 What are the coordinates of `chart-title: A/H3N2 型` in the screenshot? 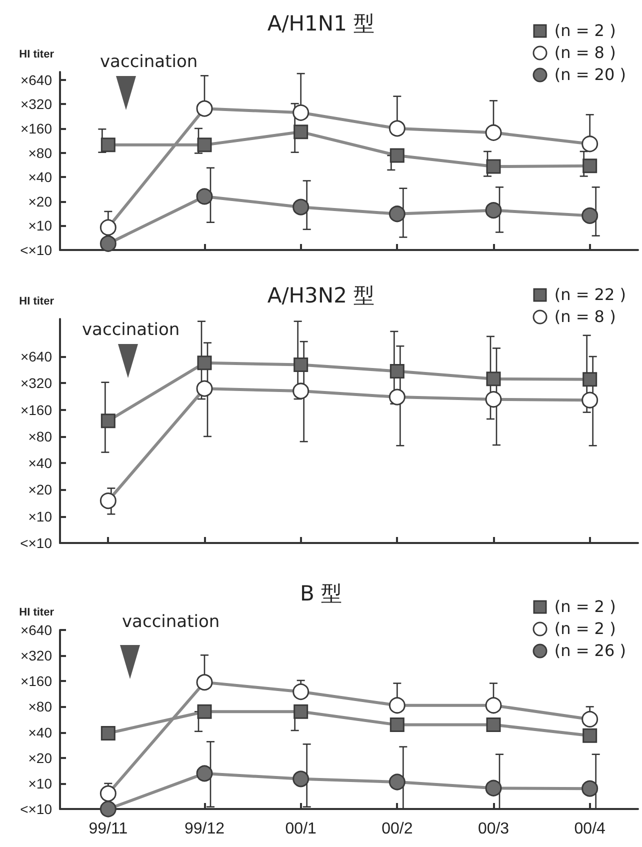 It's located at (321, 296).